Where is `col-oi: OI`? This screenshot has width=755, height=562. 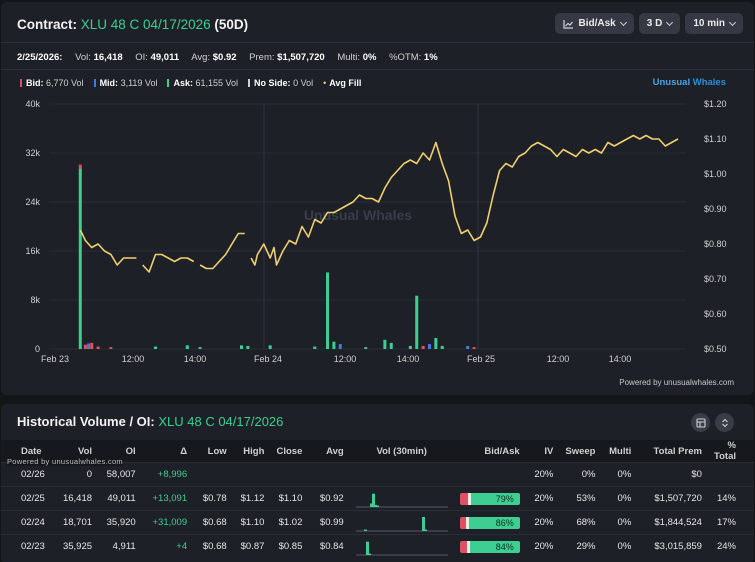
col-oi: OI is located at coordinates (120, 451).